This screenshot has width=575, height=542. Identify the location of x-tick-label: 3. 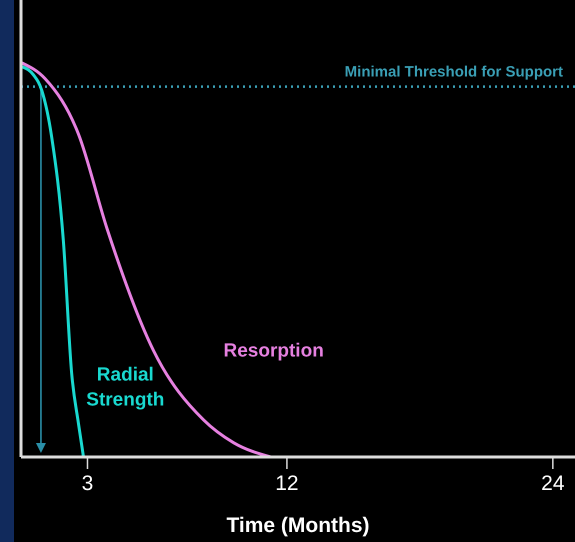
(88, 483).